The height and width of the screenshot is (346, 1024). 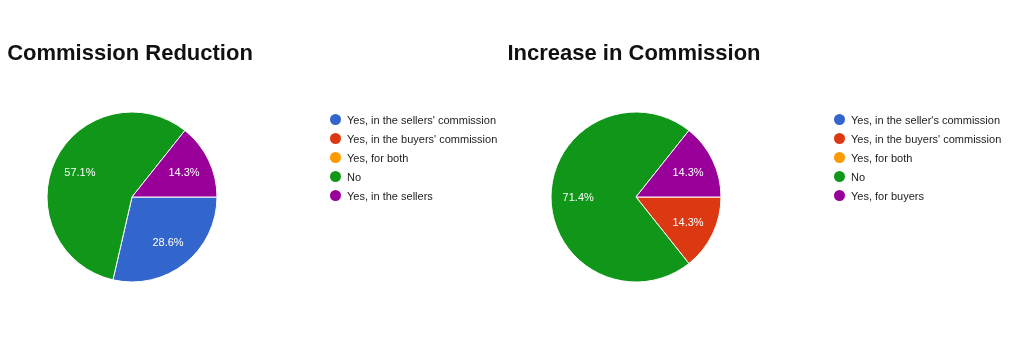 I want to click on chart-title: Commission Reduction, so click(x=130, y=53).